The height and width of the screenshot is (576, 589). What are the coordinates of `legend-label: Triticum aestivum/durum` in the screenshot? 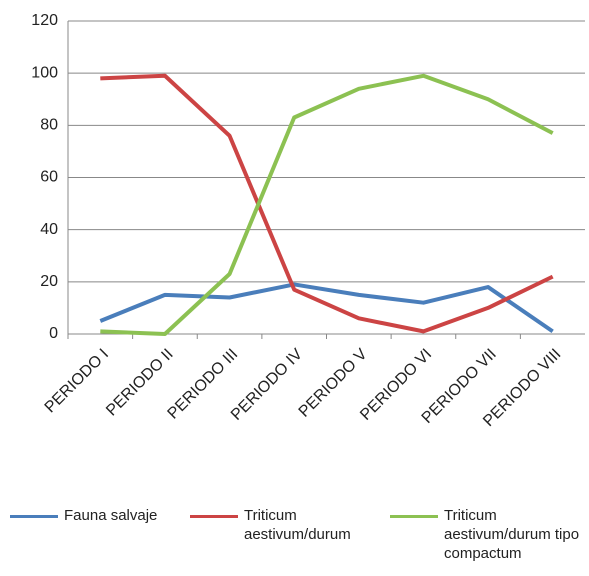 It's located at (297, 525).